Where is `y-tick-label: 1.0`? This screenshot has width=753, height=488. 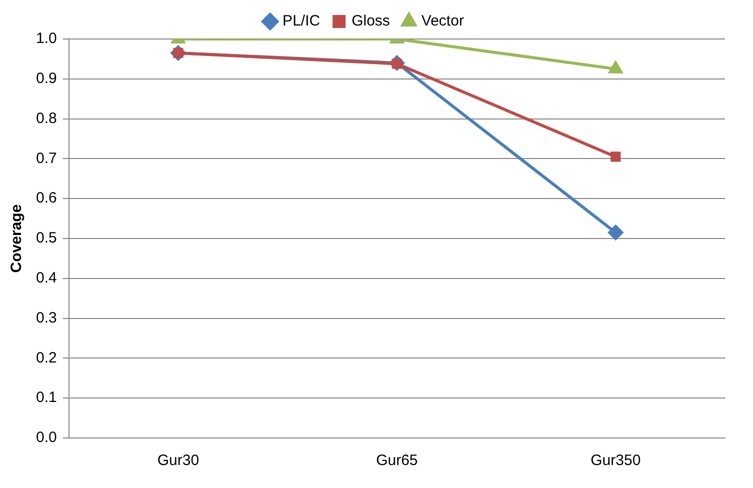
y-tick-label: 1.0 is located at coordinates (46, 39).